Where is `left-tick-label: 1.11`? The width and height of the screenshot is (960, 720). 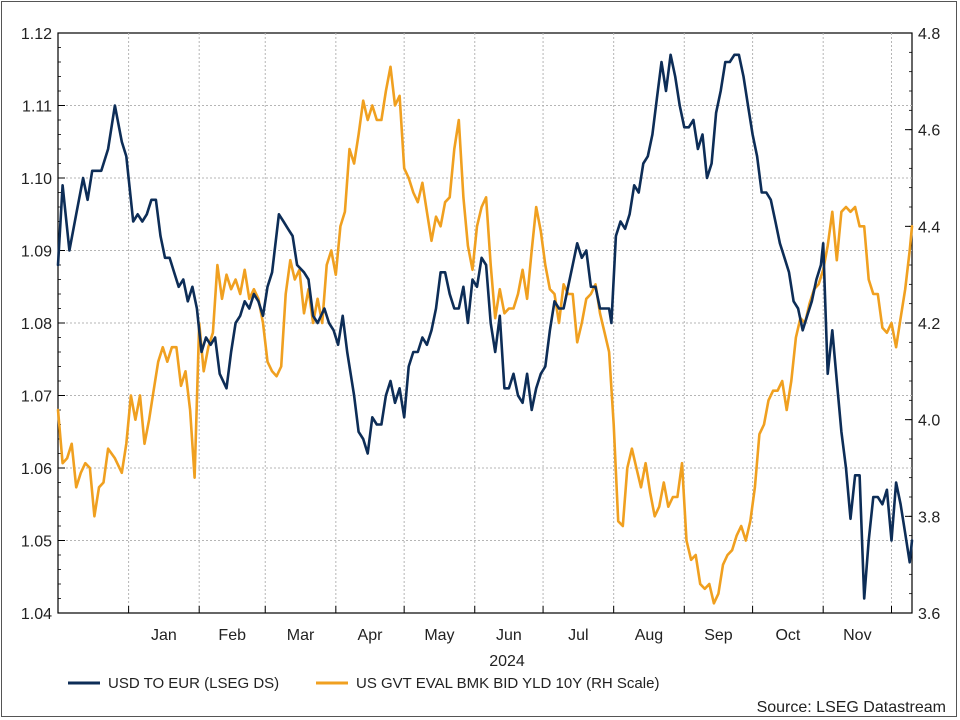
left-tick-label: 1.11 is located at coordinates (37, 107).